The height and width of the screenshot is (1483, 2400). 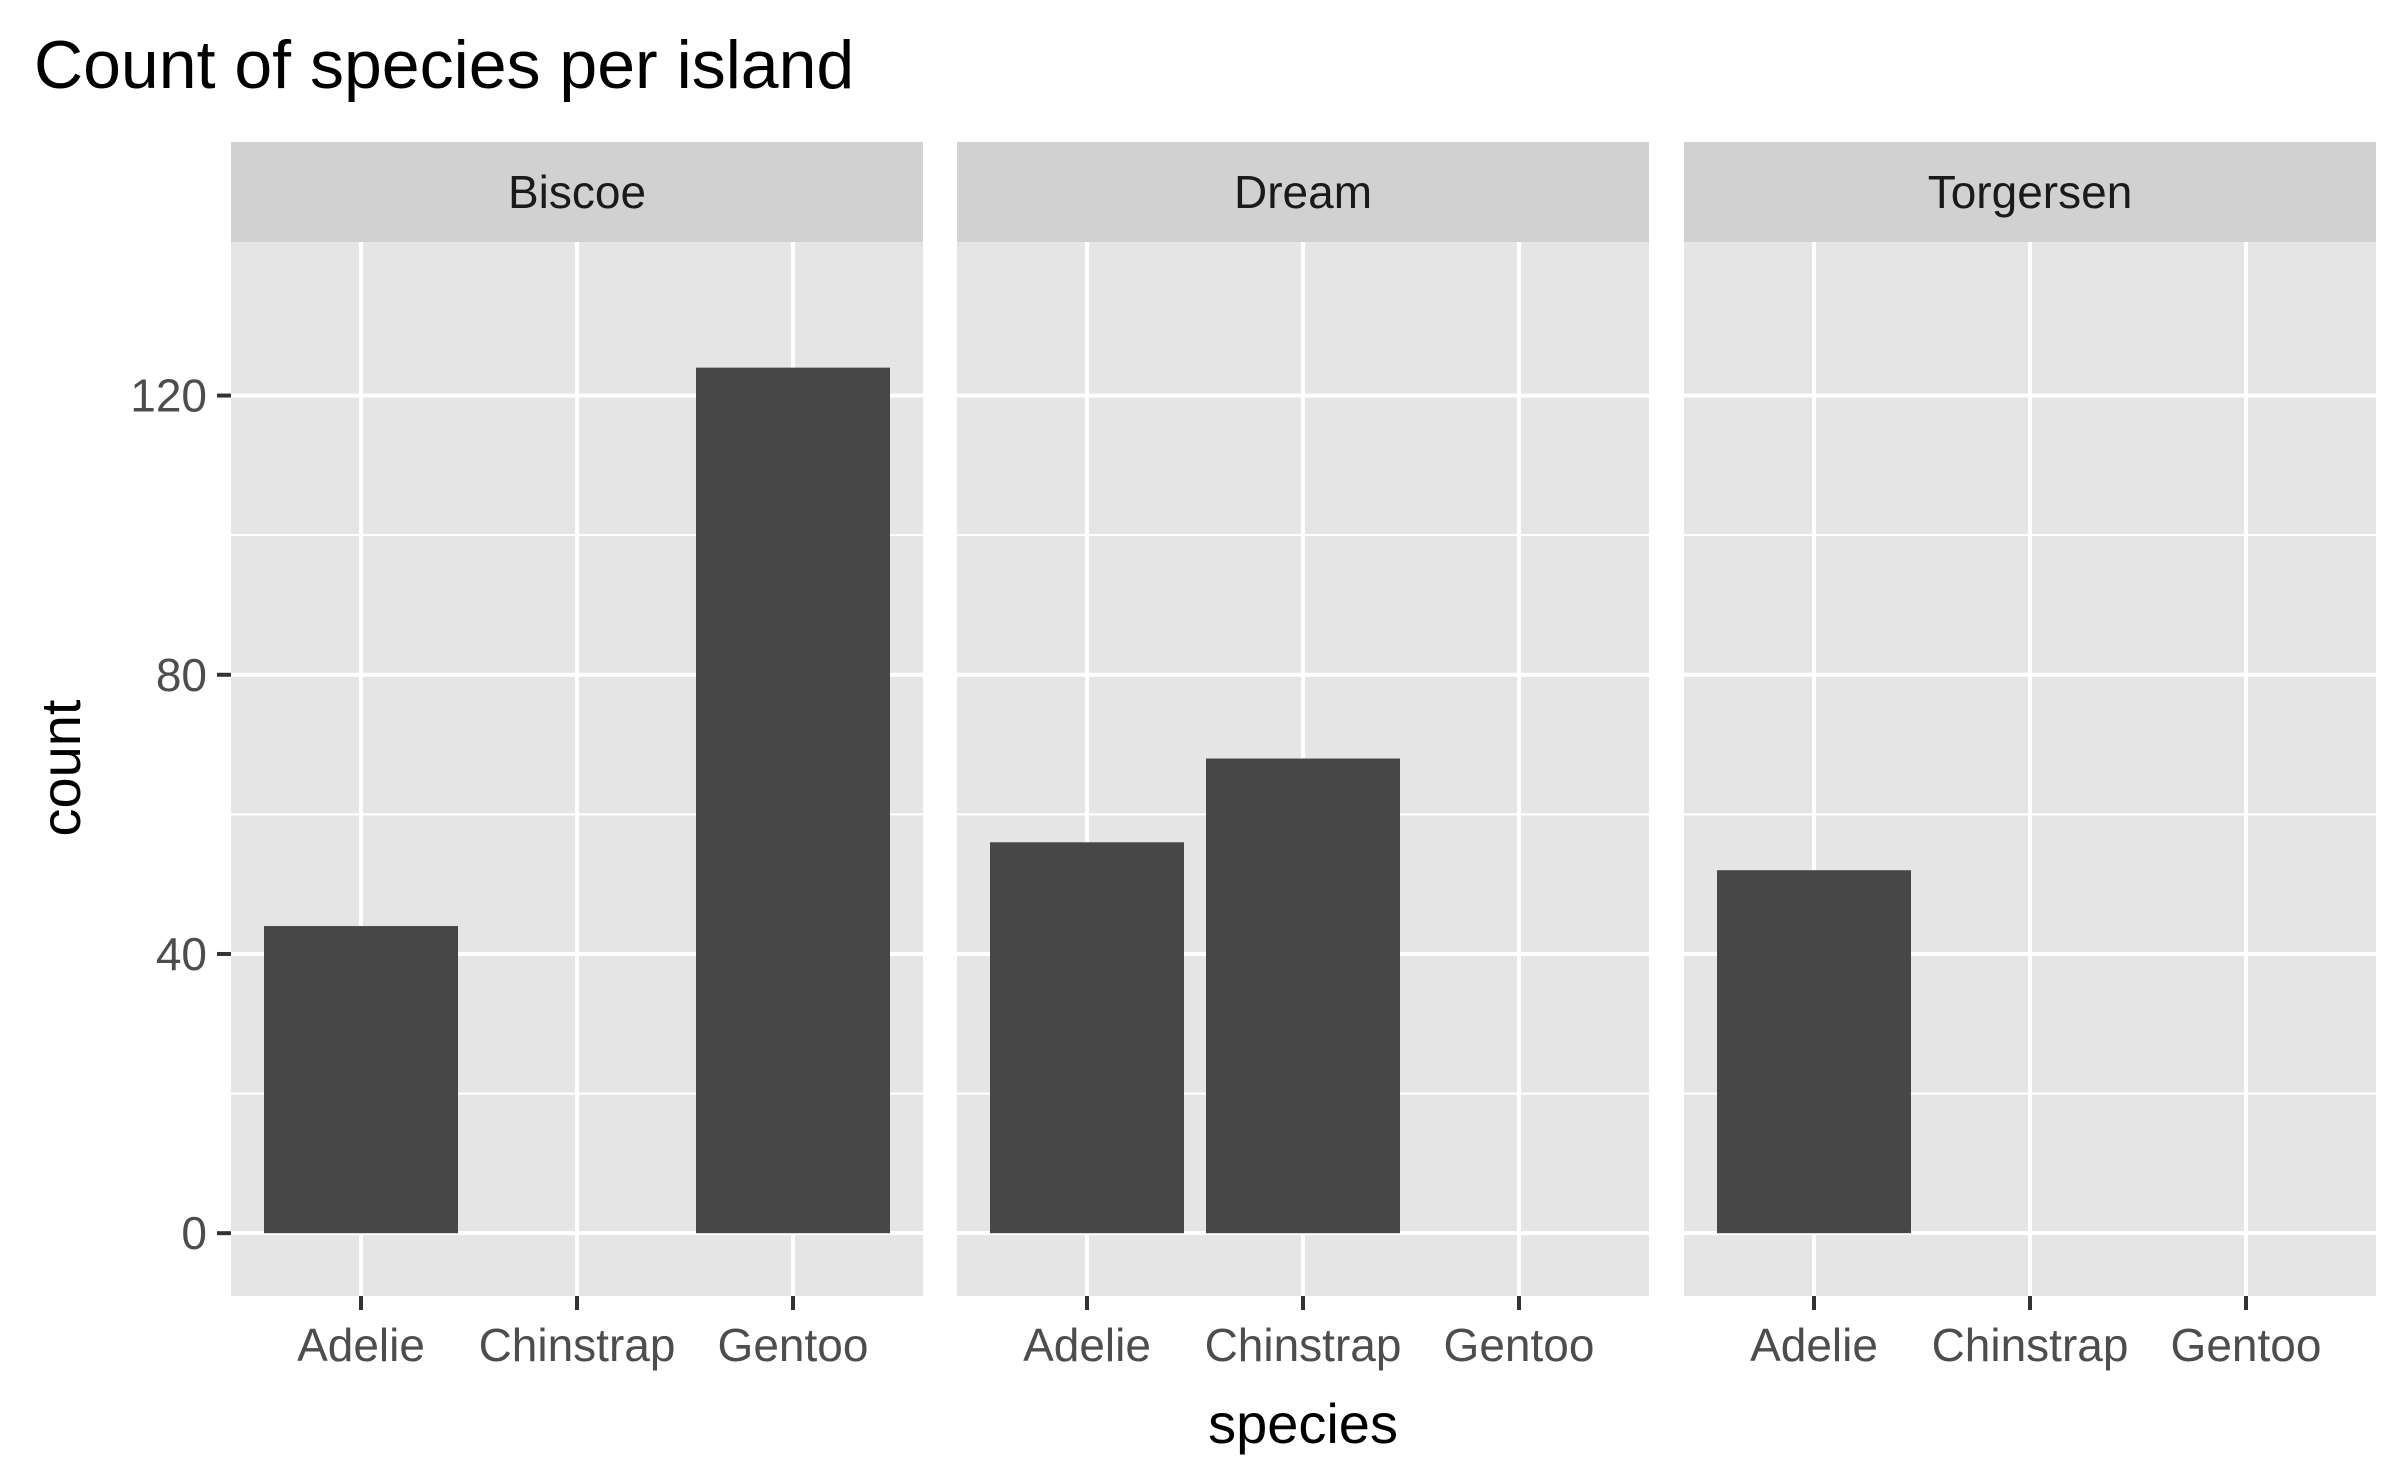 I want to click on facet-strip-label: Biscoe, so click(x=577, y=192).